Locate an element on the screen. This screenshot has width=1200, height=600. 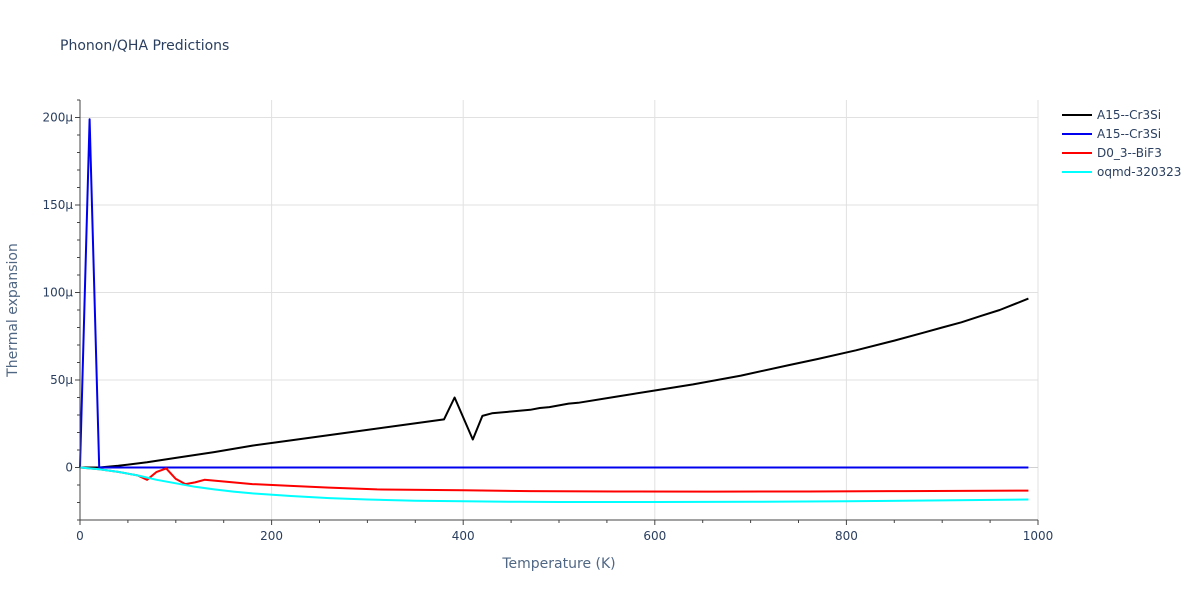
y-tick-label: 150μ is located at coordinates (57, 205).